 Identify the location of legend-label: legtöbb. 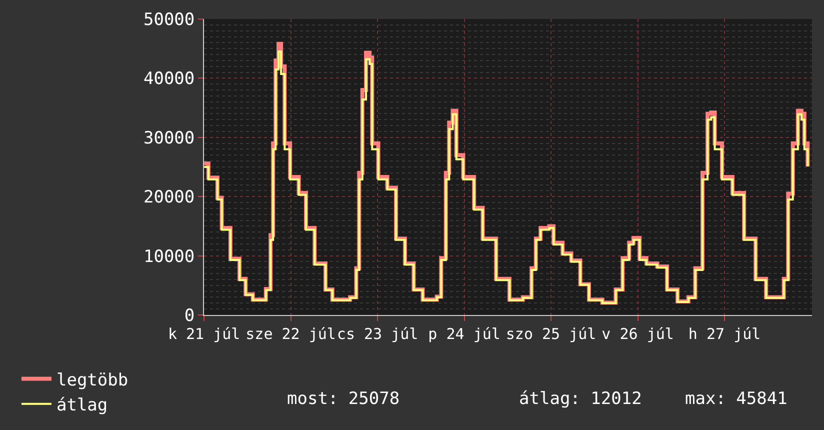
(92, 380).